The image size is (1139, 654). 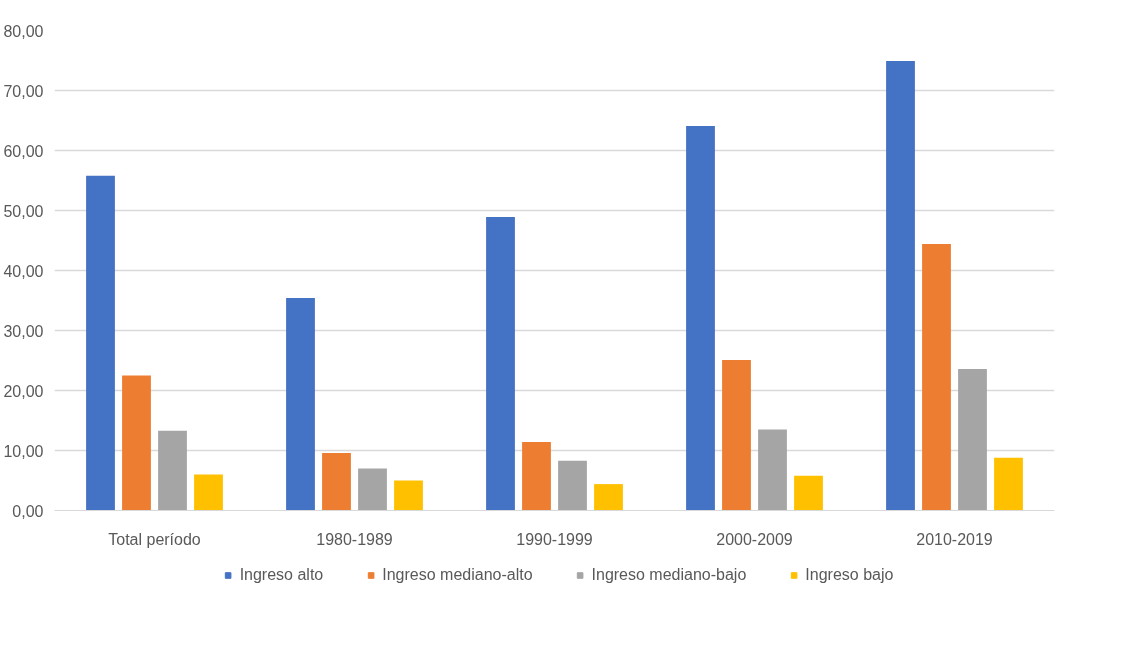 I want to click on x-tick-label: 2010-2019, so click(x=954, y=539).